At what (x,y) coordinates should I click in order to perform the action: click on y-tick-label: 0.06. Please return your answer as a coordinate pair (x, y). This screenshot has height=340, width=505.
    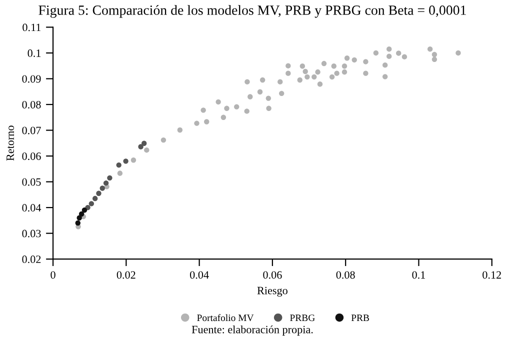
    Looking at the image, I should click on (31, 156).